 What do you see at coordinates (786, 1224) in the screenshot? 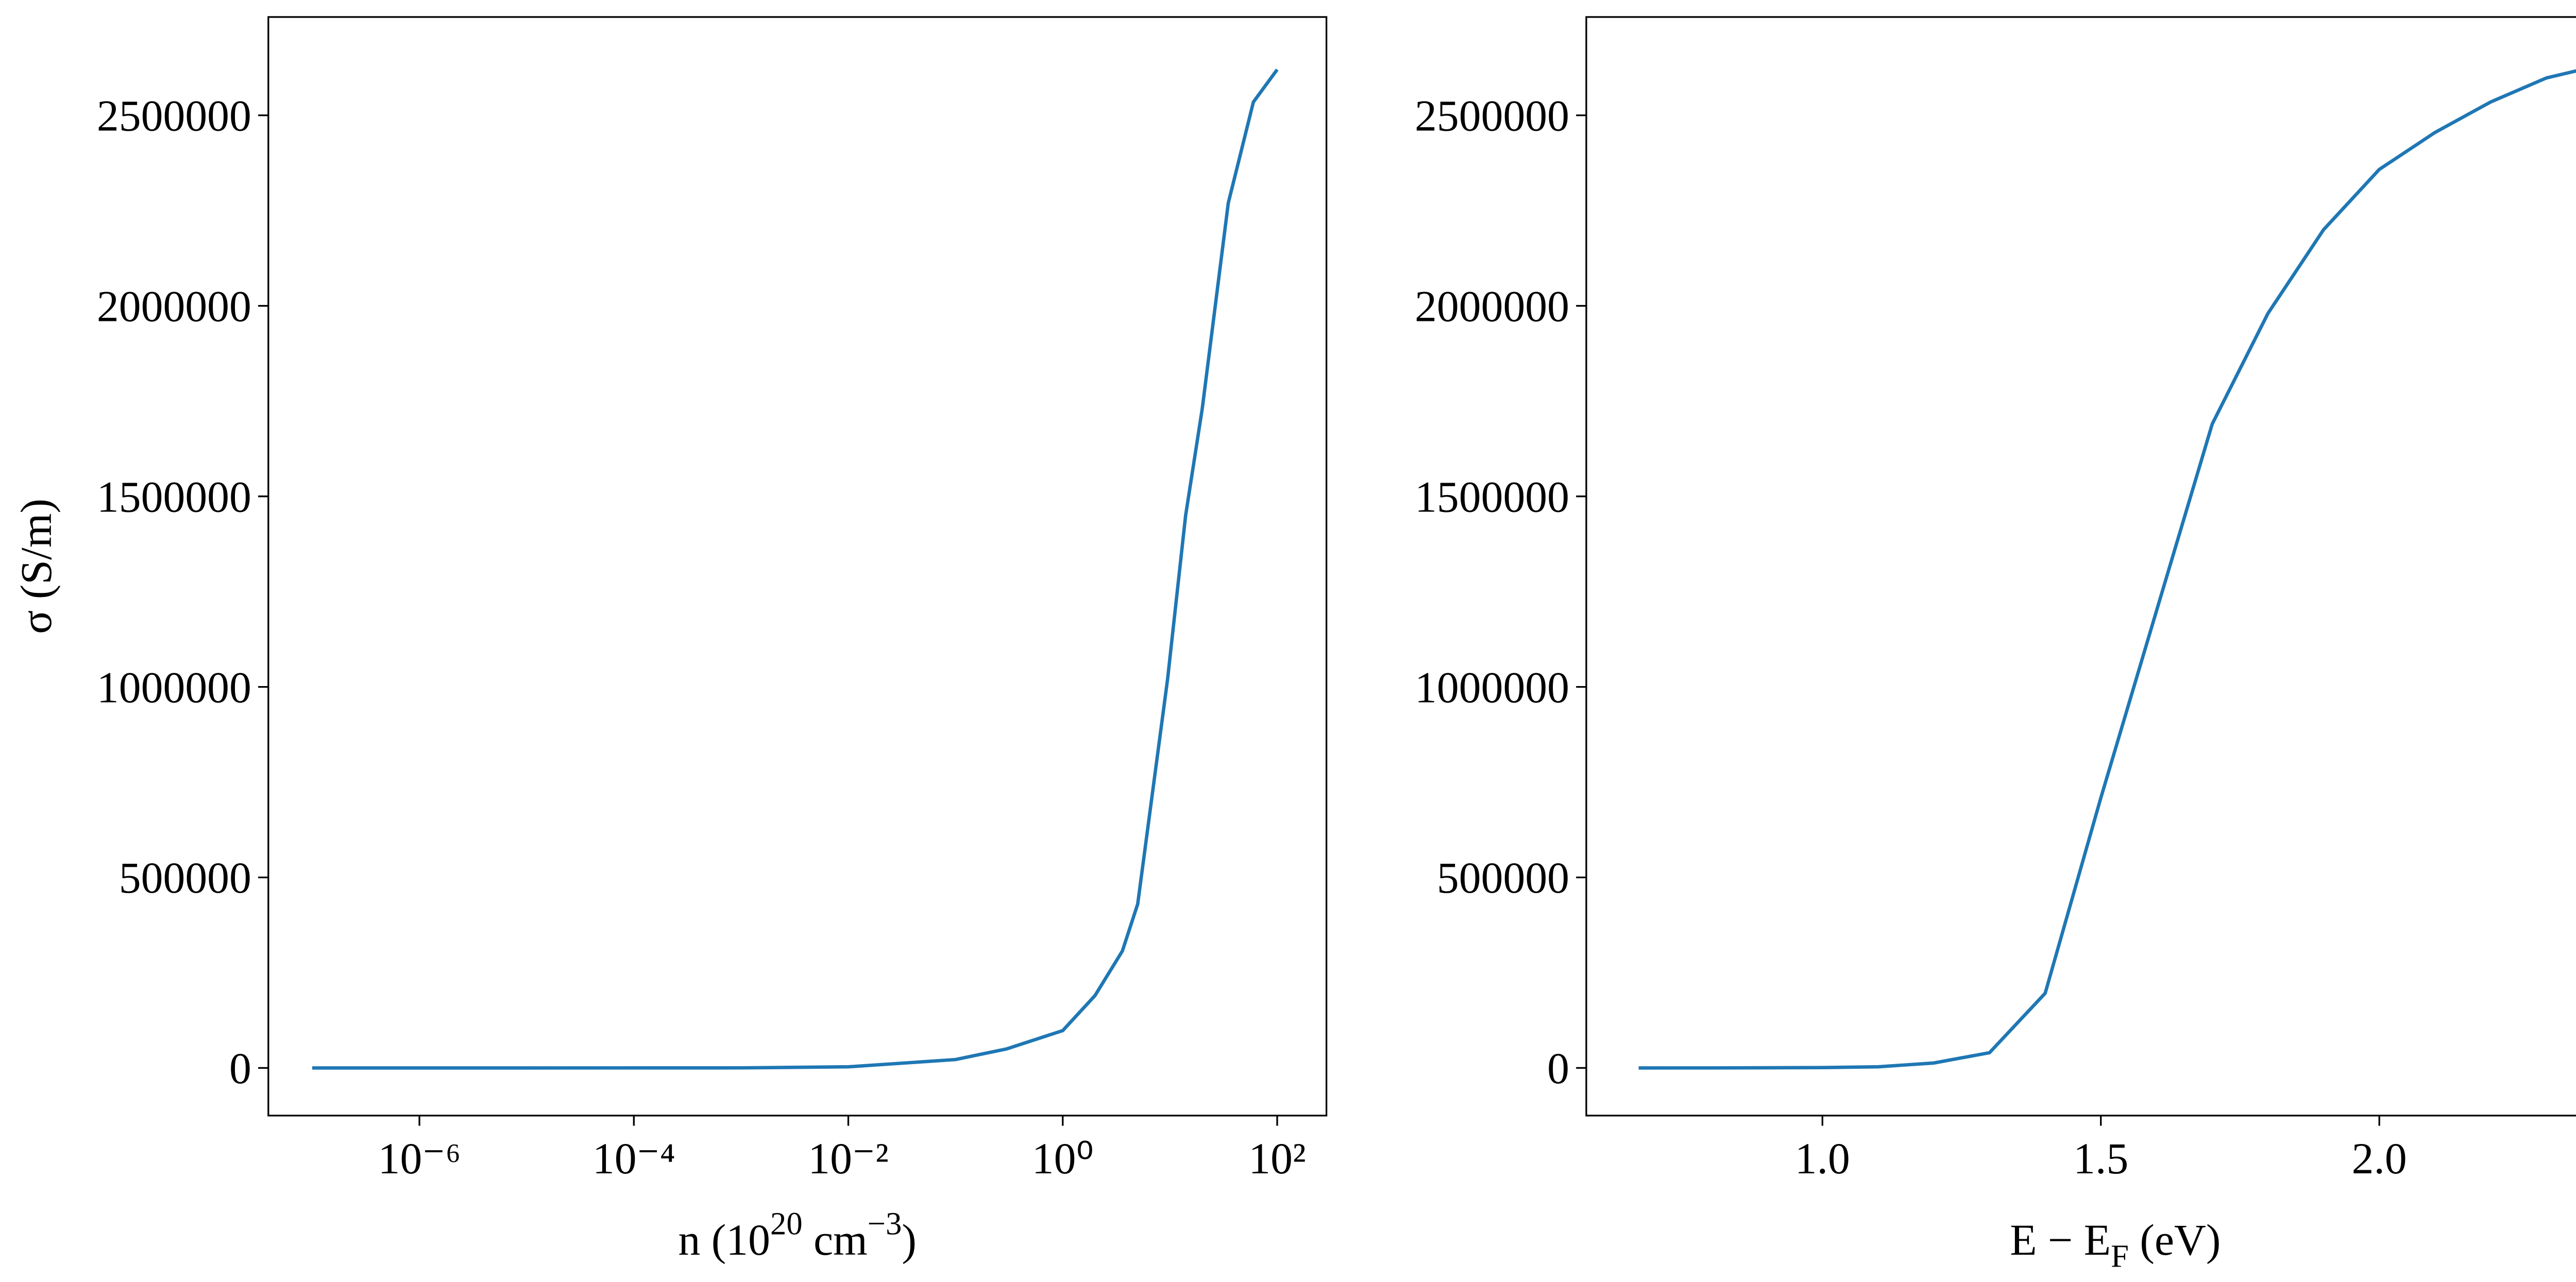
I see `x-axis-label-part: 20` at bounding box center [786, 1224].